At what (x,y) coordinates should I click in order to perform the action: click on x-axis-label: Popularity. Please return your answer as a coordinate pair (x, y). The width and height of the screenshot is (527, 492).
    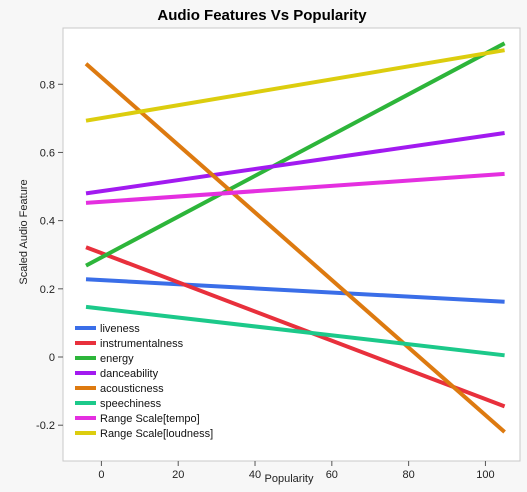
    Looking at the image, I should click on (289, 479).